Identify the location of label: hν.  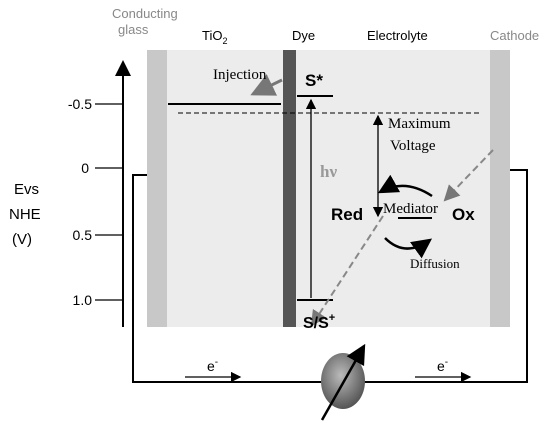
(328, 171).